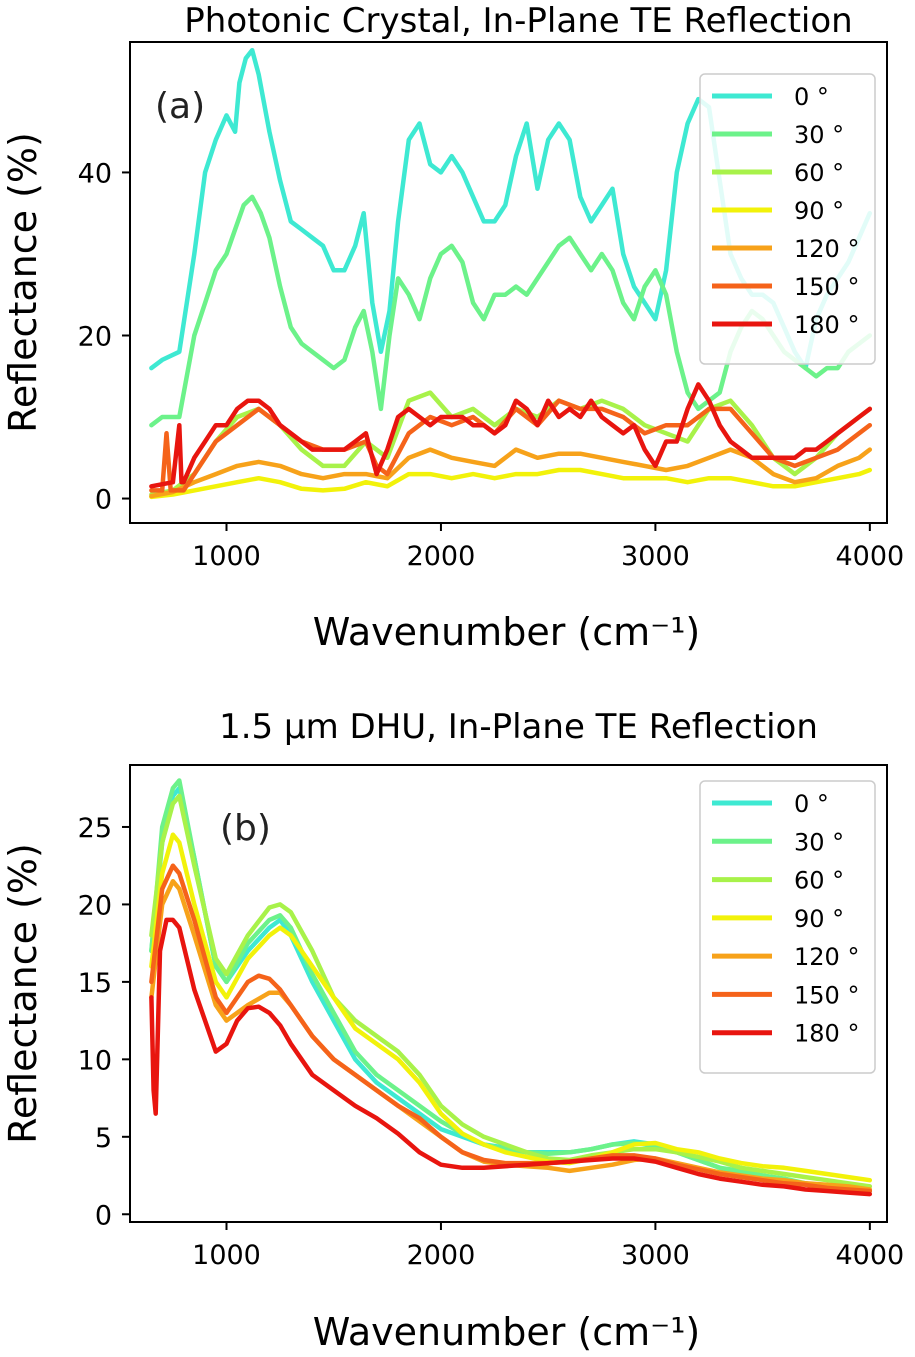 The height and width of the screenshot is (1357, 915). Describe the element at coordinates (180, 106) in the screenshot. I see `panel-label: (a)` at that location.